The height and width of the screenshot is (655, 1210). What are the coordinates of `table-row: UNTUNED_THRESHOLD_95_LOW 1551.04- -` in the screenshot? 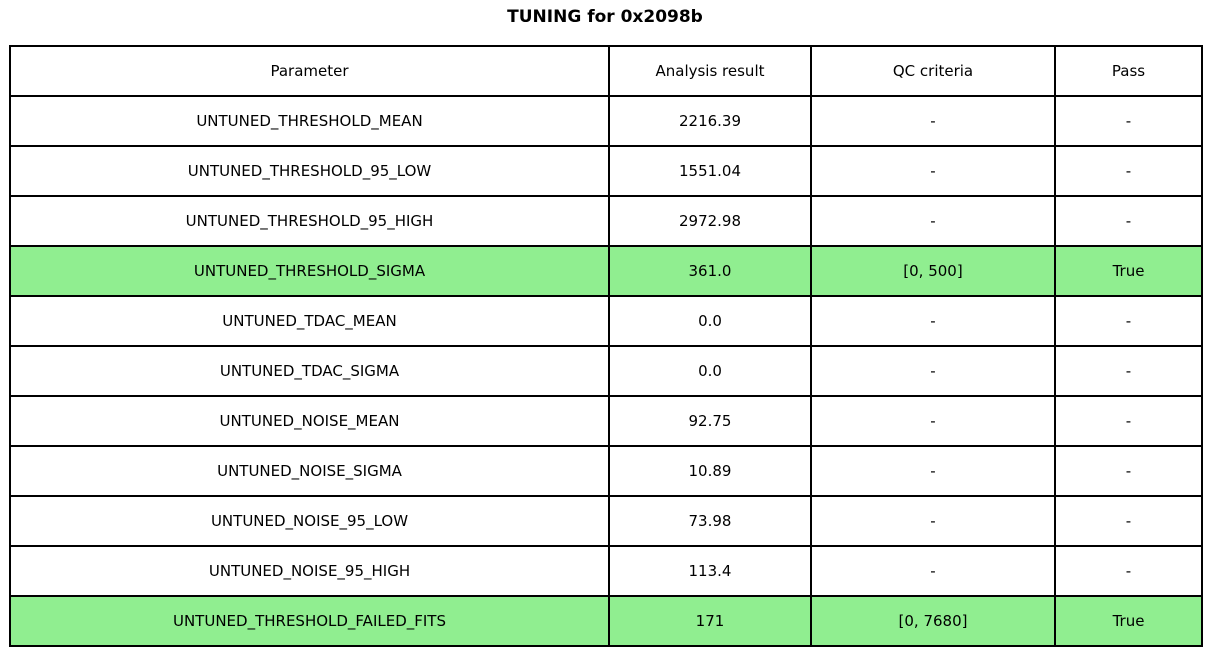 It's located at (606, 171).